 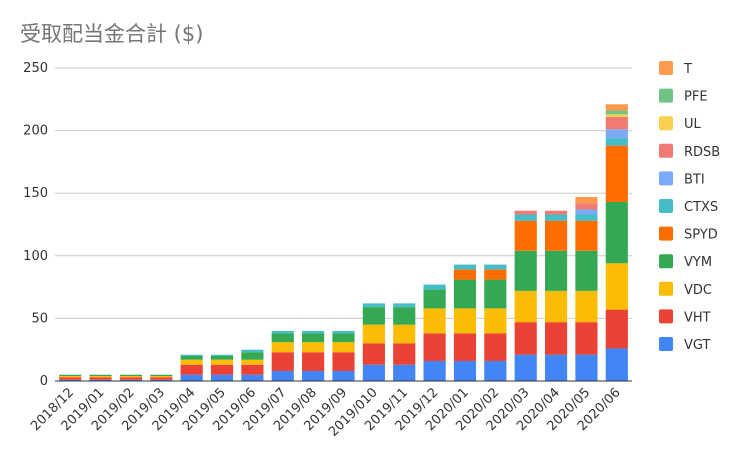 What do you see at coordinates (666, 123) in the screenshot?
I see `legend-swatch-ul` at bounding box center [666, 123].